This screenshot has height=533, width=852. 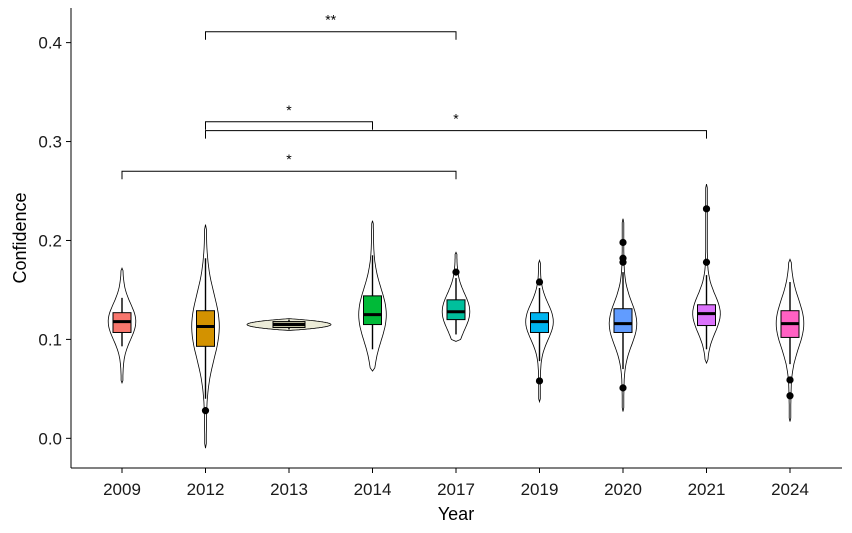 What do you see at coordinates (330, 20) in the screenshot?
I see `bracket-label: **` at bounding box center [330, 20].